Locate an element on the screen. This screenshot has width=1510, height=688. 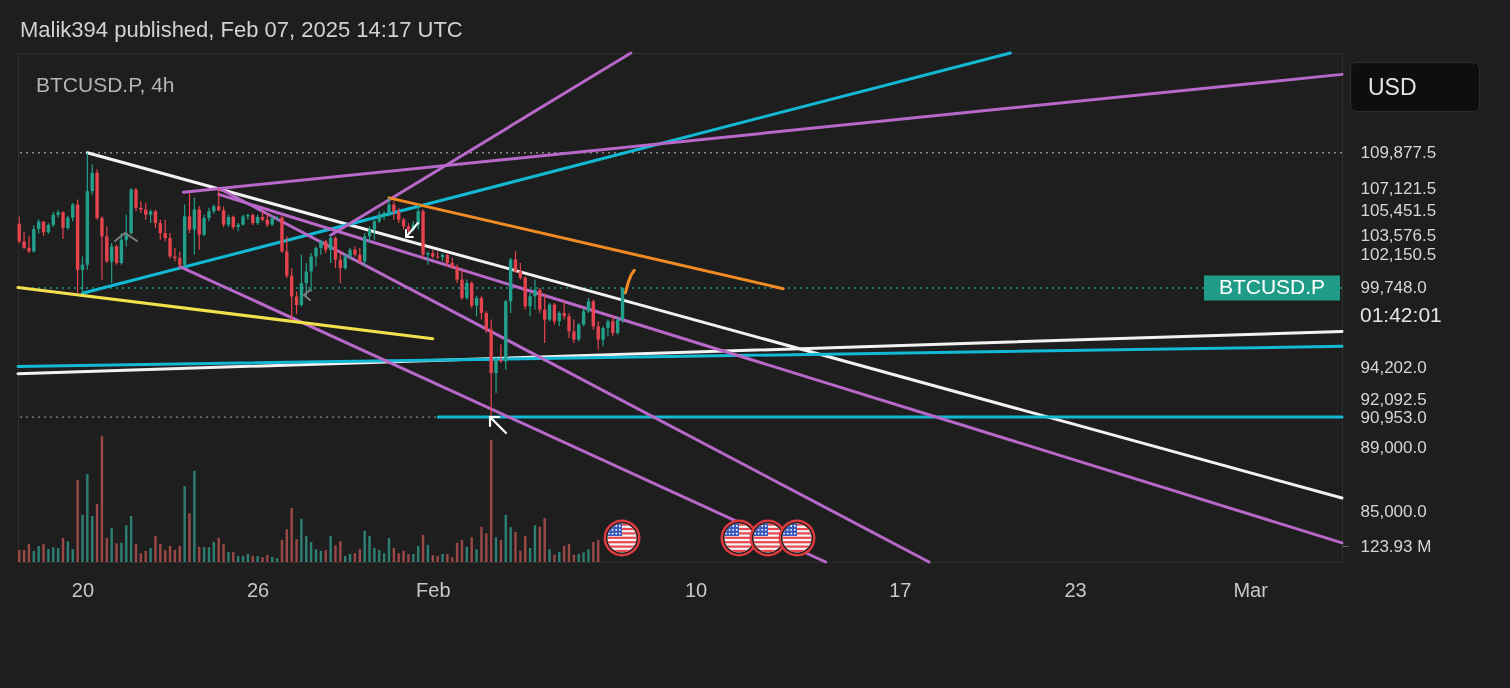
y-tick-label: 94,202.0 is located at coordinates (1393, 368).